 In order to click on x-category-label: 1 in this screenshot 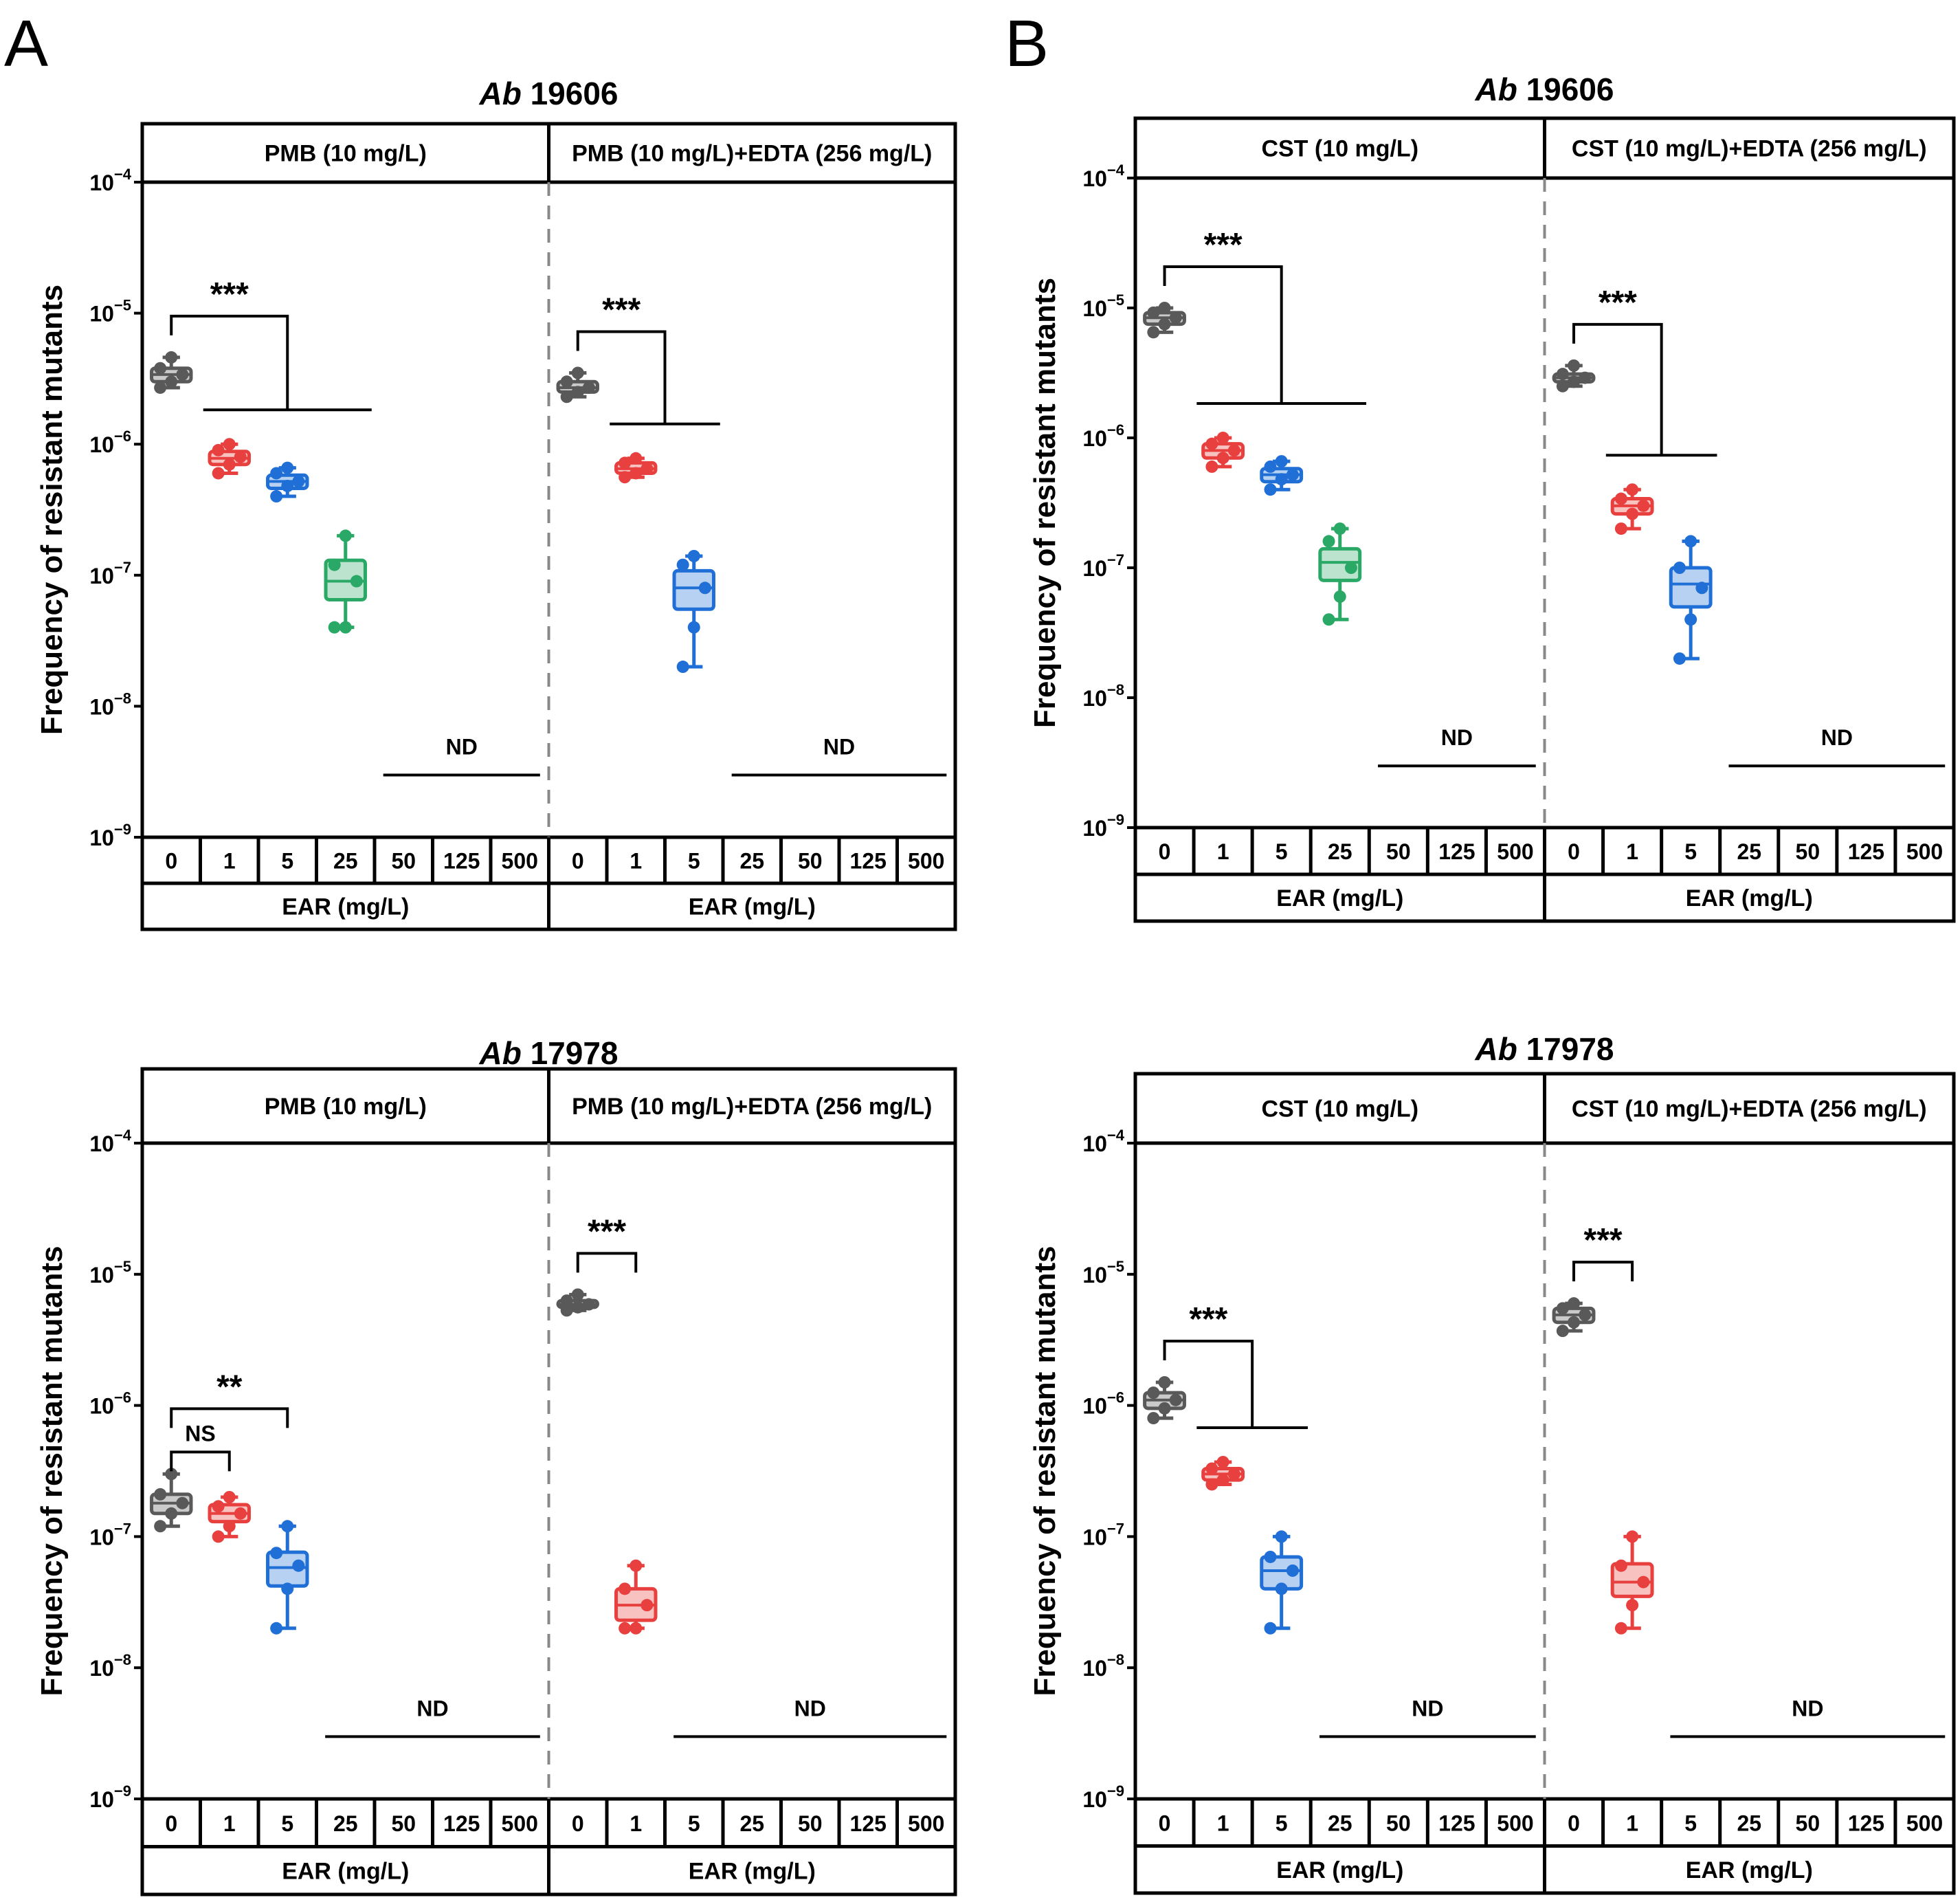, I will do `click(1223, 1823)`.